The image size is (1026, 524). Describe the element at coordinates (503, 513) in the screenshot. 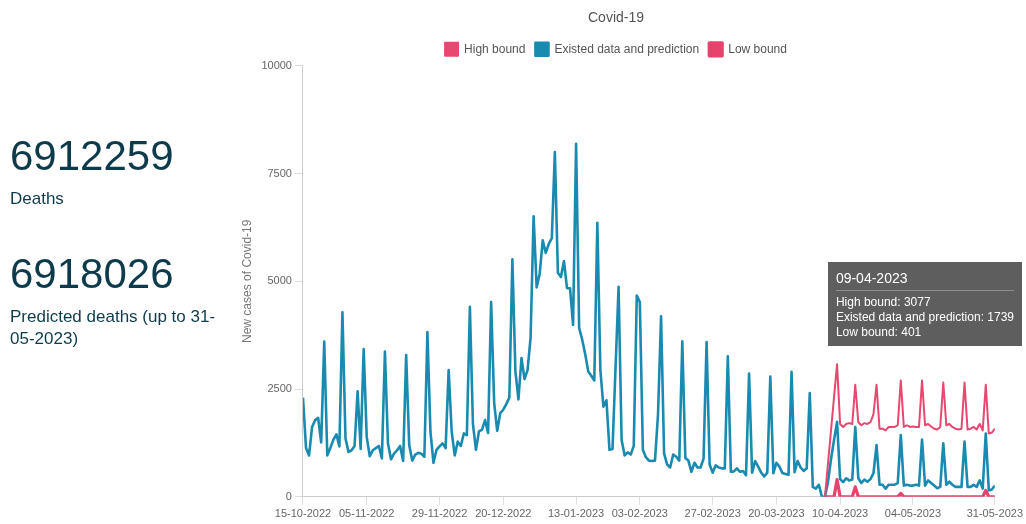

I see `x-tick-label: 20-12-2022` at that location.